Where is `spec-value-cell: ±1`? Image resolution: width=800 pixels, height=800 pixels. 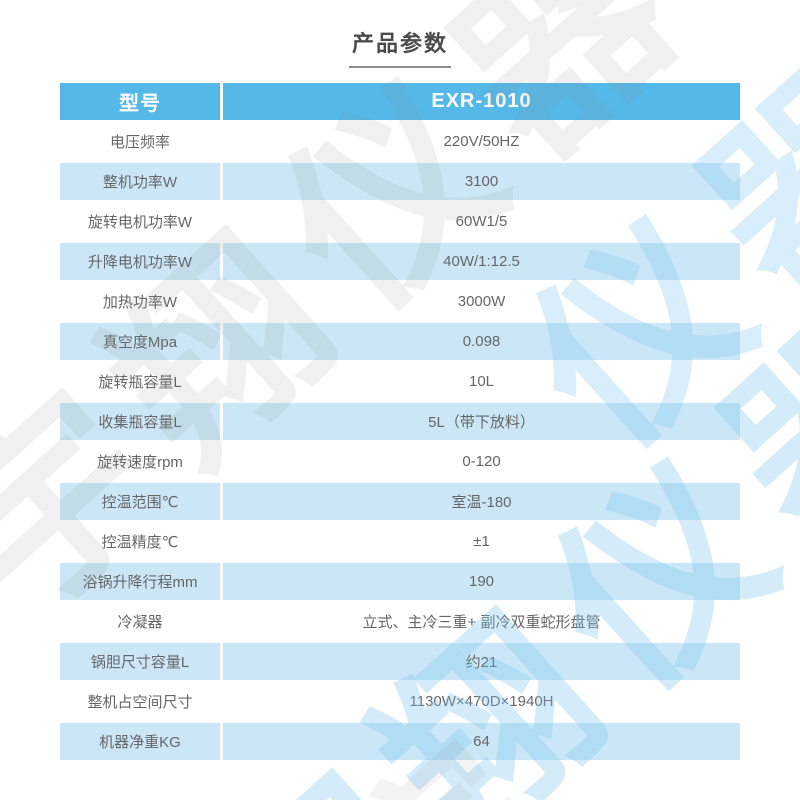
spec-value-cell: ±1 is located at coordinates (481, 541).